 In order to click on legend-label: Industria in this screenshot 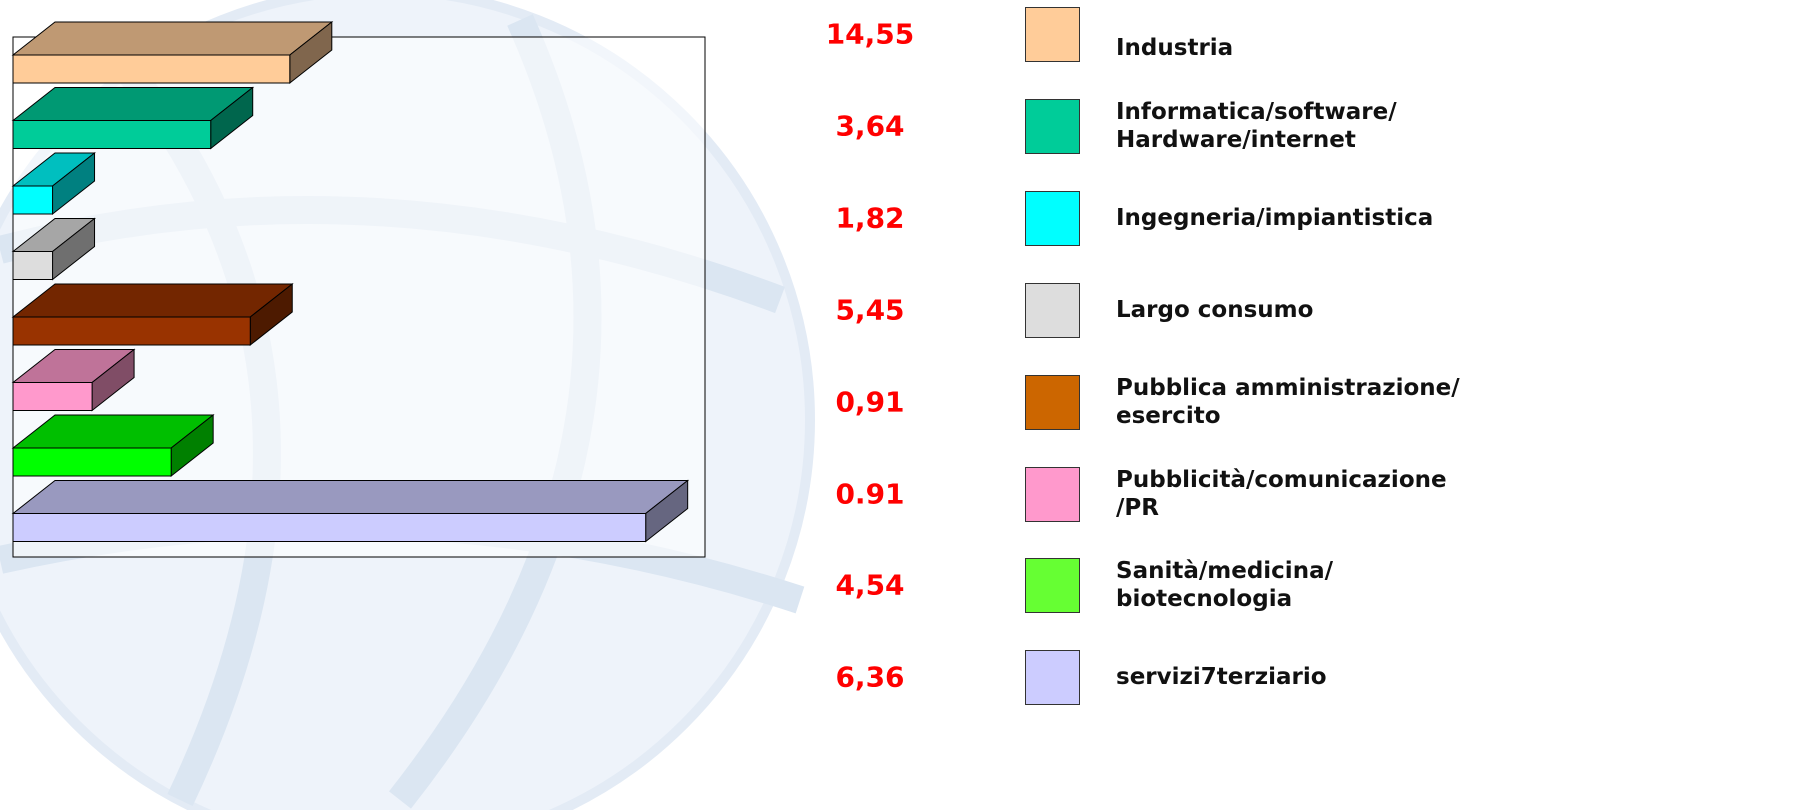, I will do `click(1175, 48)`.